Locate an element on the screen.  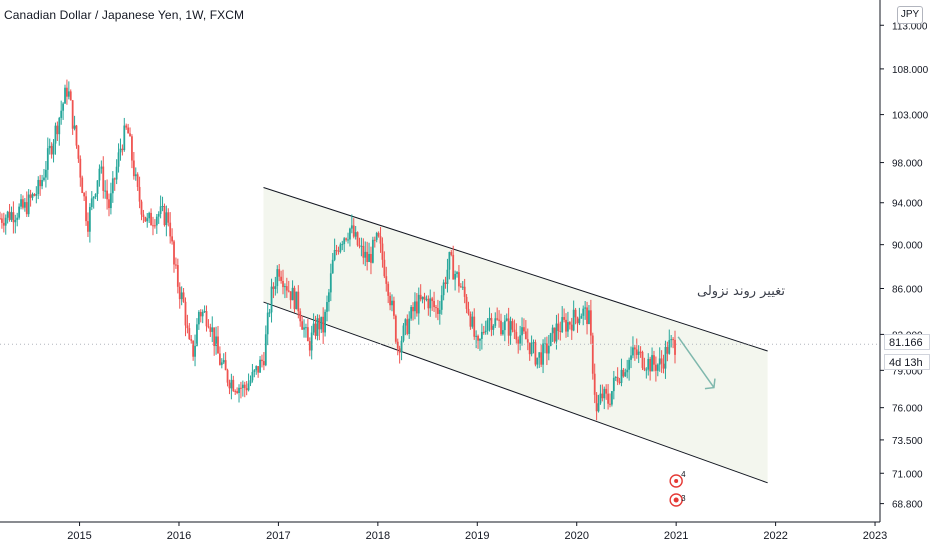
last-price-badge: 81.166 is located at coordinates (907, 342).